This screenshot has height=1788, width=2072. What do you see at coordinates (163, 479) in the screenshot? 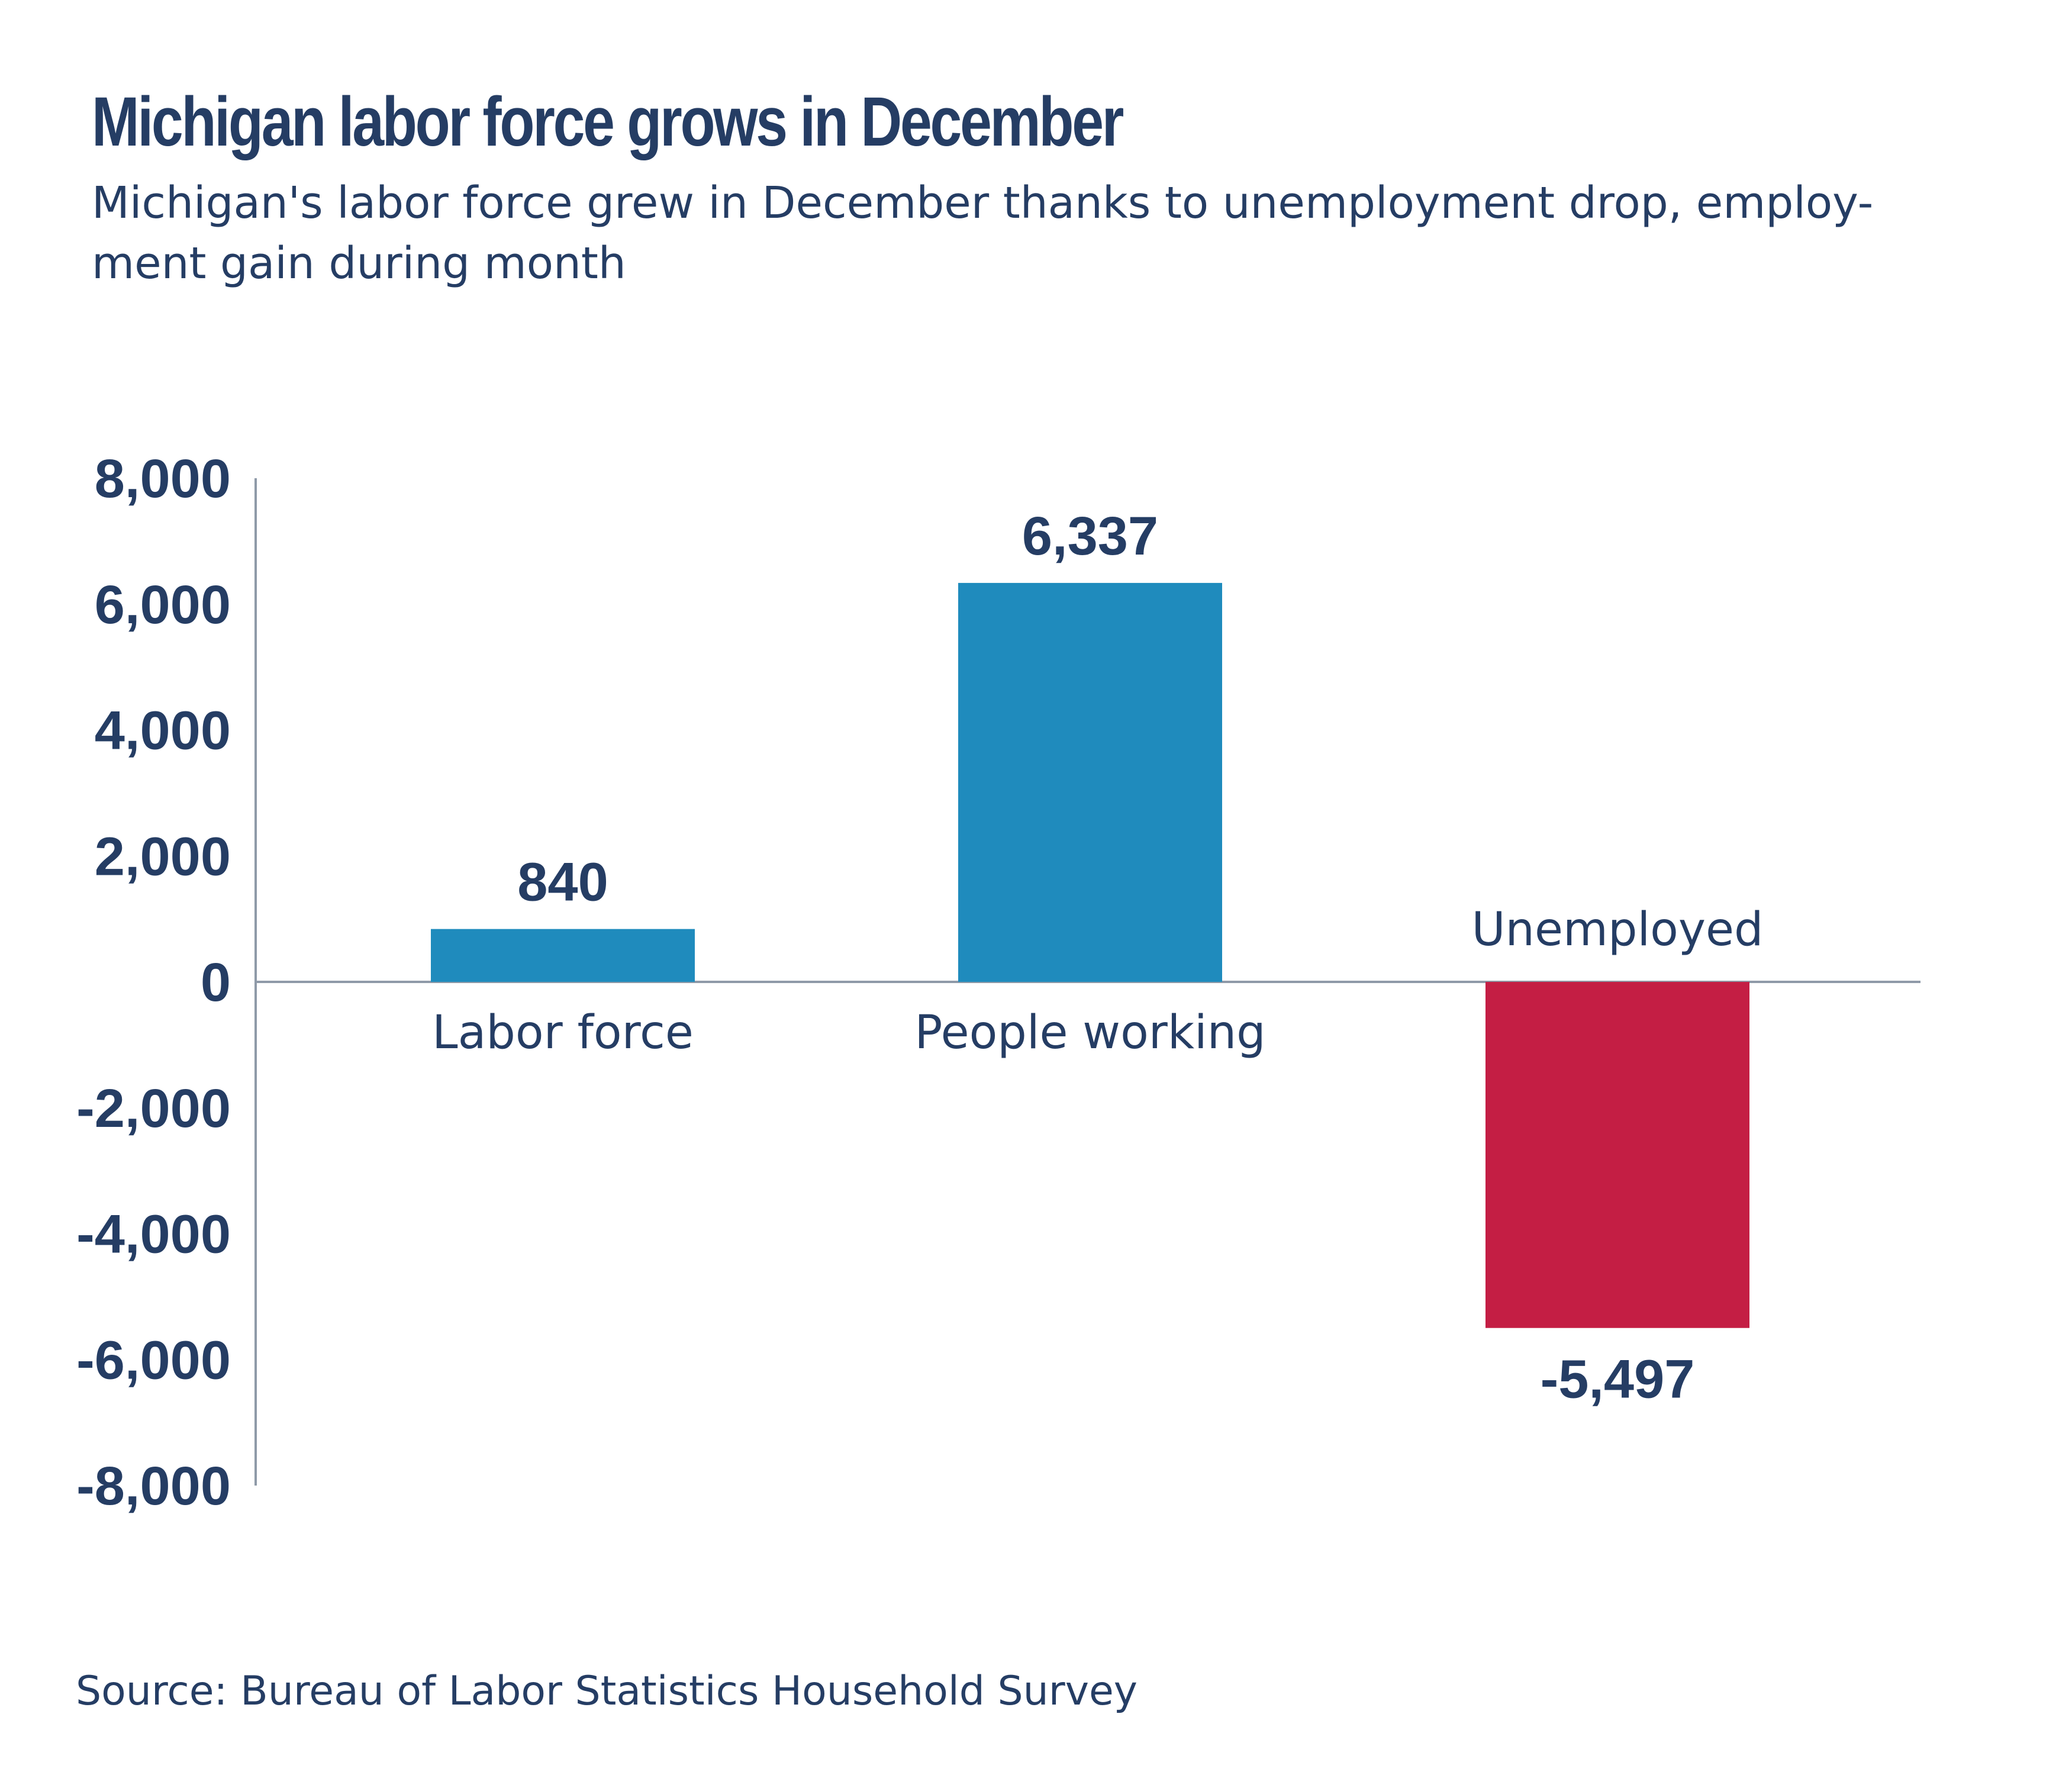
I see `y-tick-label: 8,000` at bounding box center [163, 479].